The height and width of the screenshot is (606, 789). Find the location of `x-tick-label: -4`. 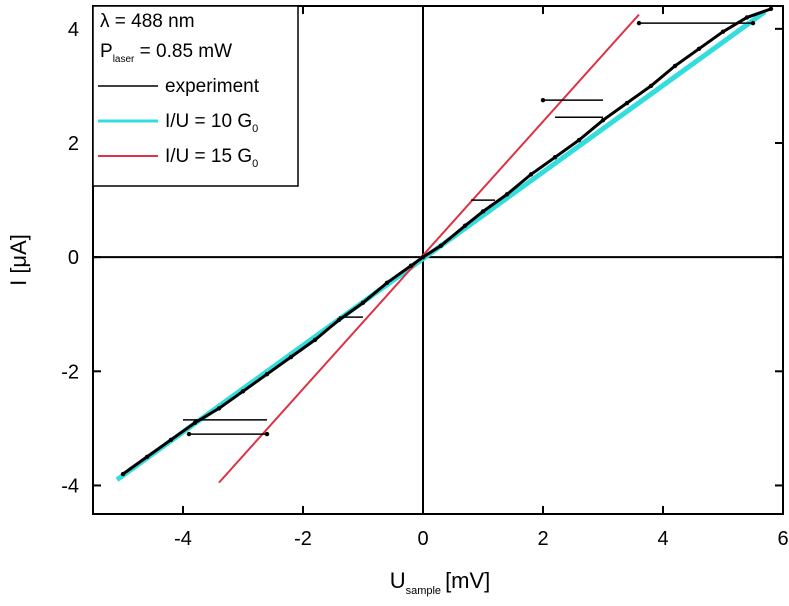

x-tick-label: -4 is located at coordinates (183, 539).